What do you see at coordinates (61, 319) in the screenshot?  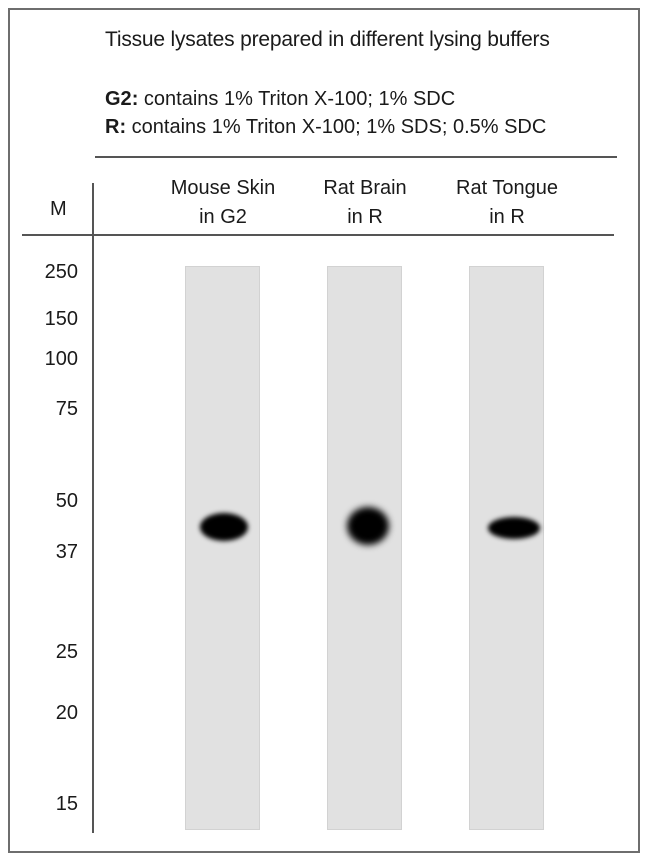 I see `marker-150: 150` at bounding box center [61, 319].